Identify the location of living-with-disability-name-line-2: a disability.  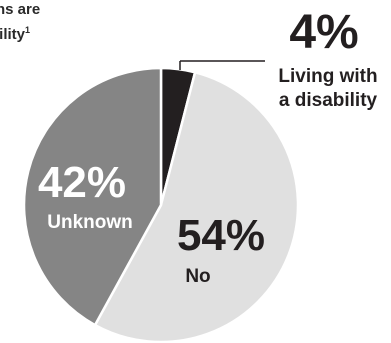
(328, 100).